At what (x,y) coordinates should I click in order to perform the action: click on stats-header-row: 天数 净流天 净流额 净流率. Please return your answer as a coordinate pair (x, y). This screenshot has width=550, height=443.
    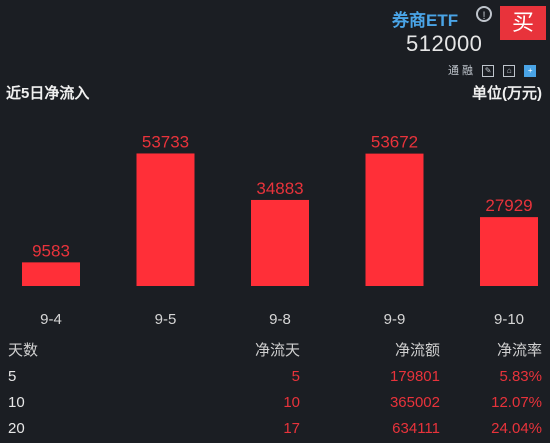
    Looking at the image, I should click on (275, 351).